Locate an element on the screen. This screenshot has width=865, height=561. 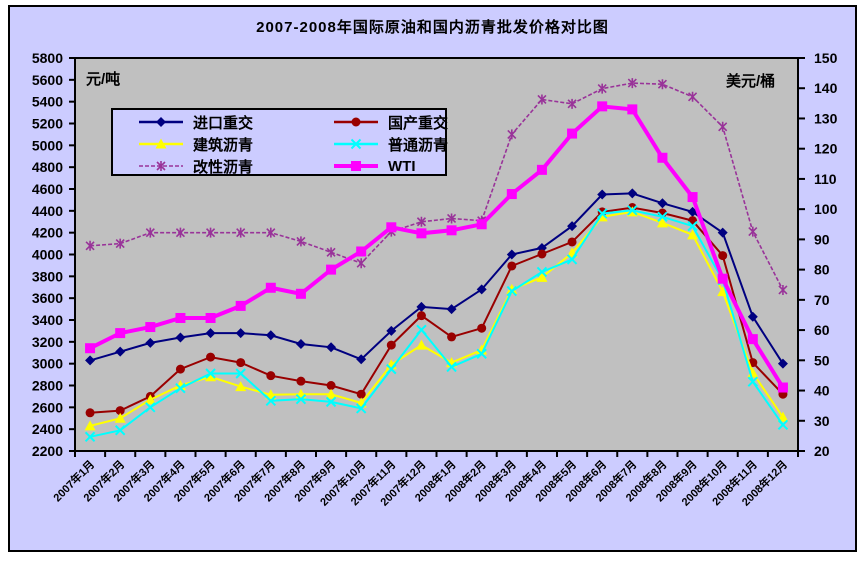
left-axis-label: 4000 is located at coordinates (47, 255).